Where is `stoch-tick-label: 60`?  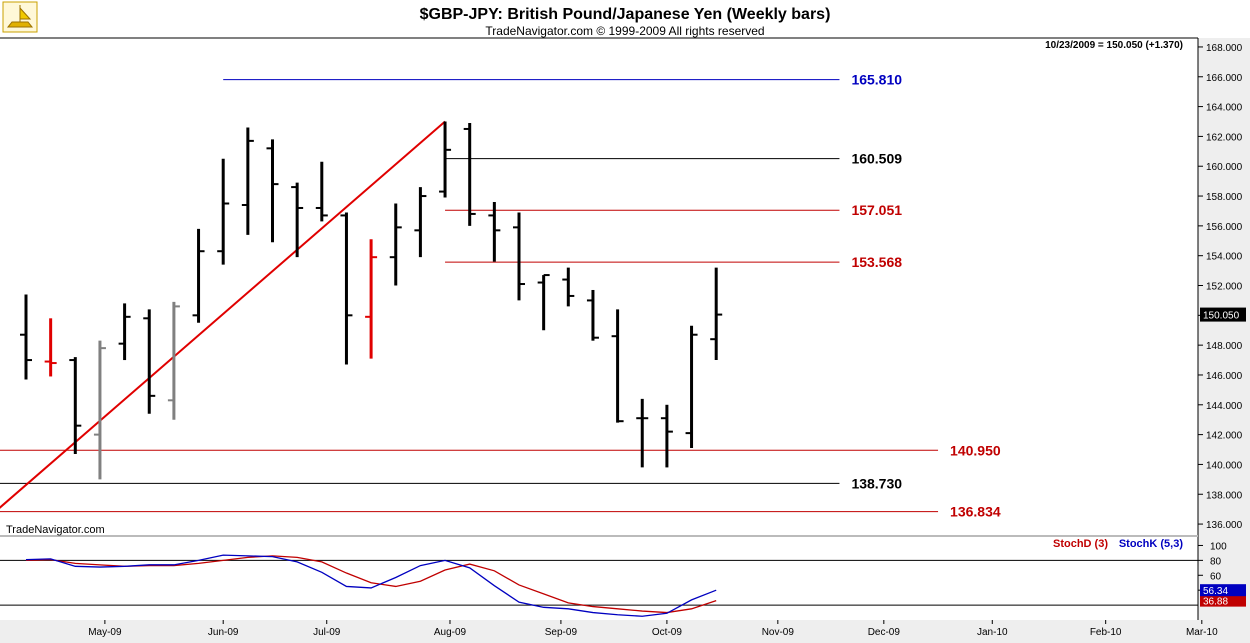 stoch-tick-label: 60 is located at coordinates (1216, 576).